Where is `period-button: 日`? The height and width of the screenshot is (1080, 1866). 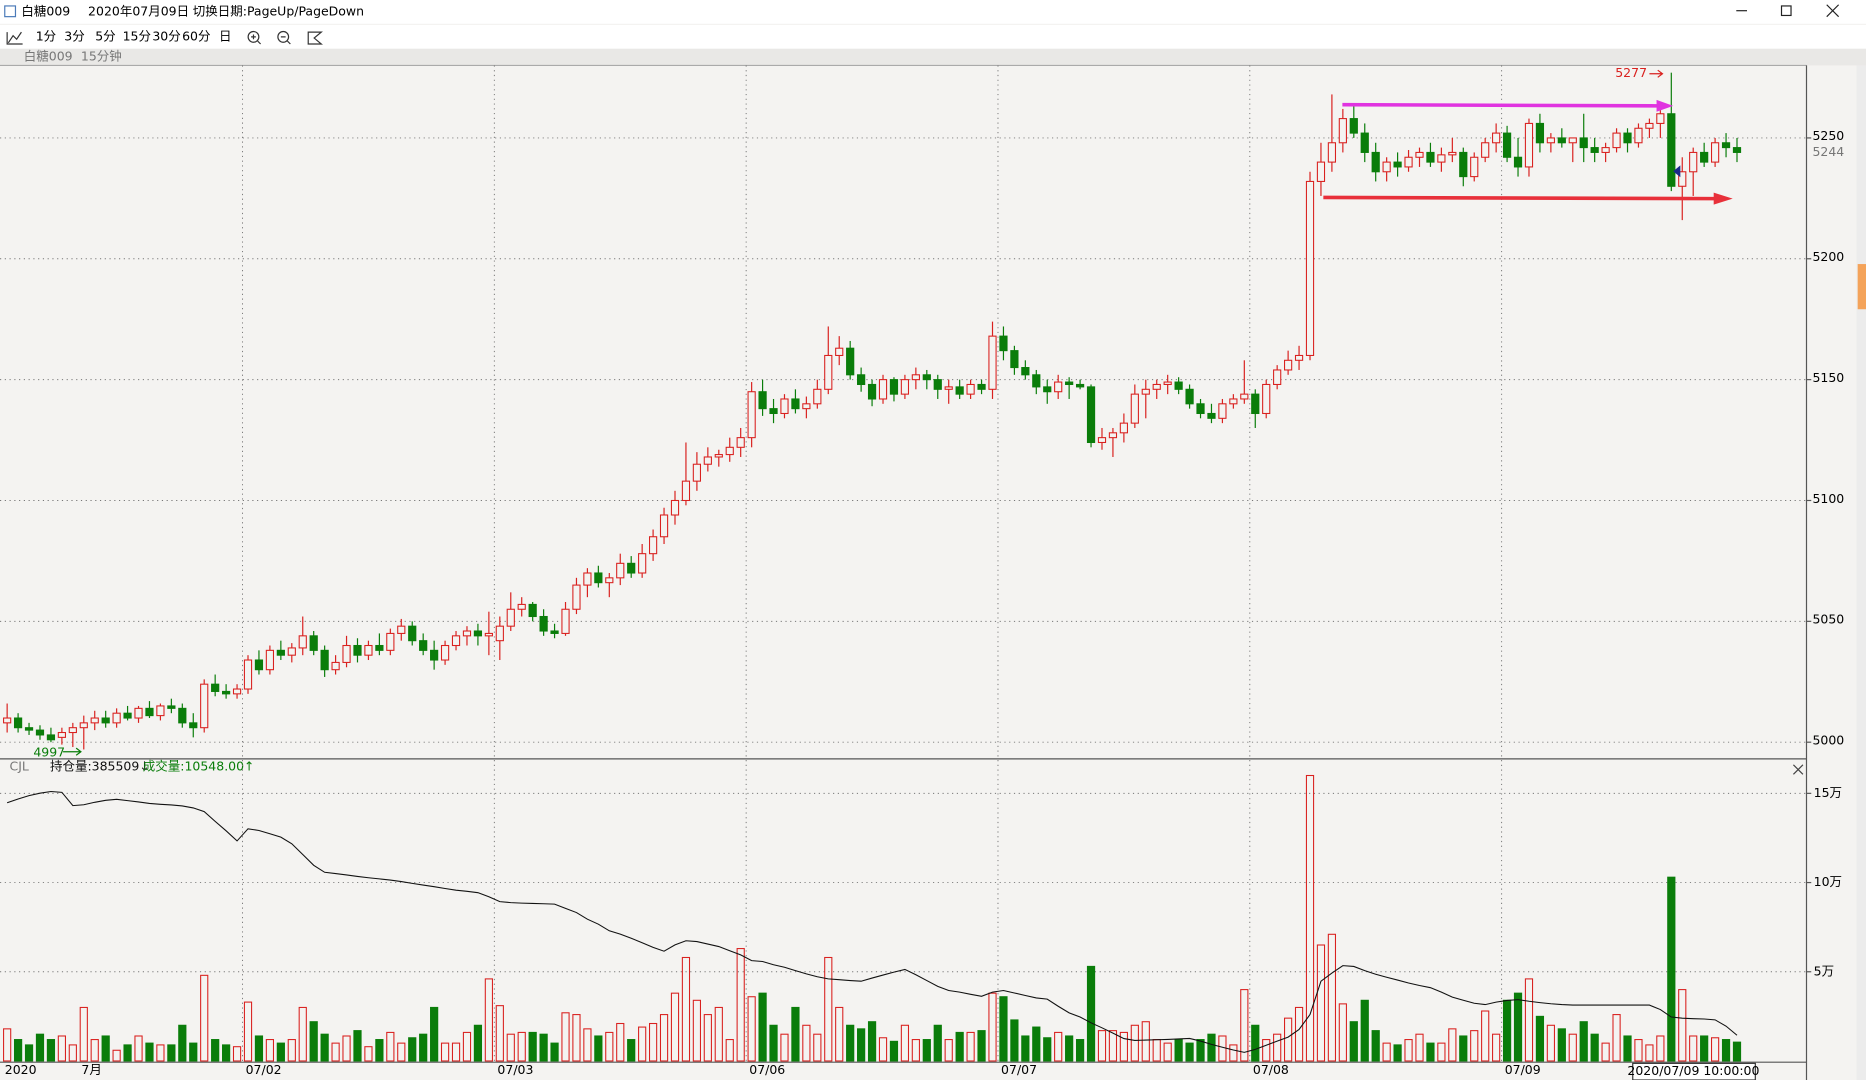
period-button: 日 is located at coordinates (225, 35).